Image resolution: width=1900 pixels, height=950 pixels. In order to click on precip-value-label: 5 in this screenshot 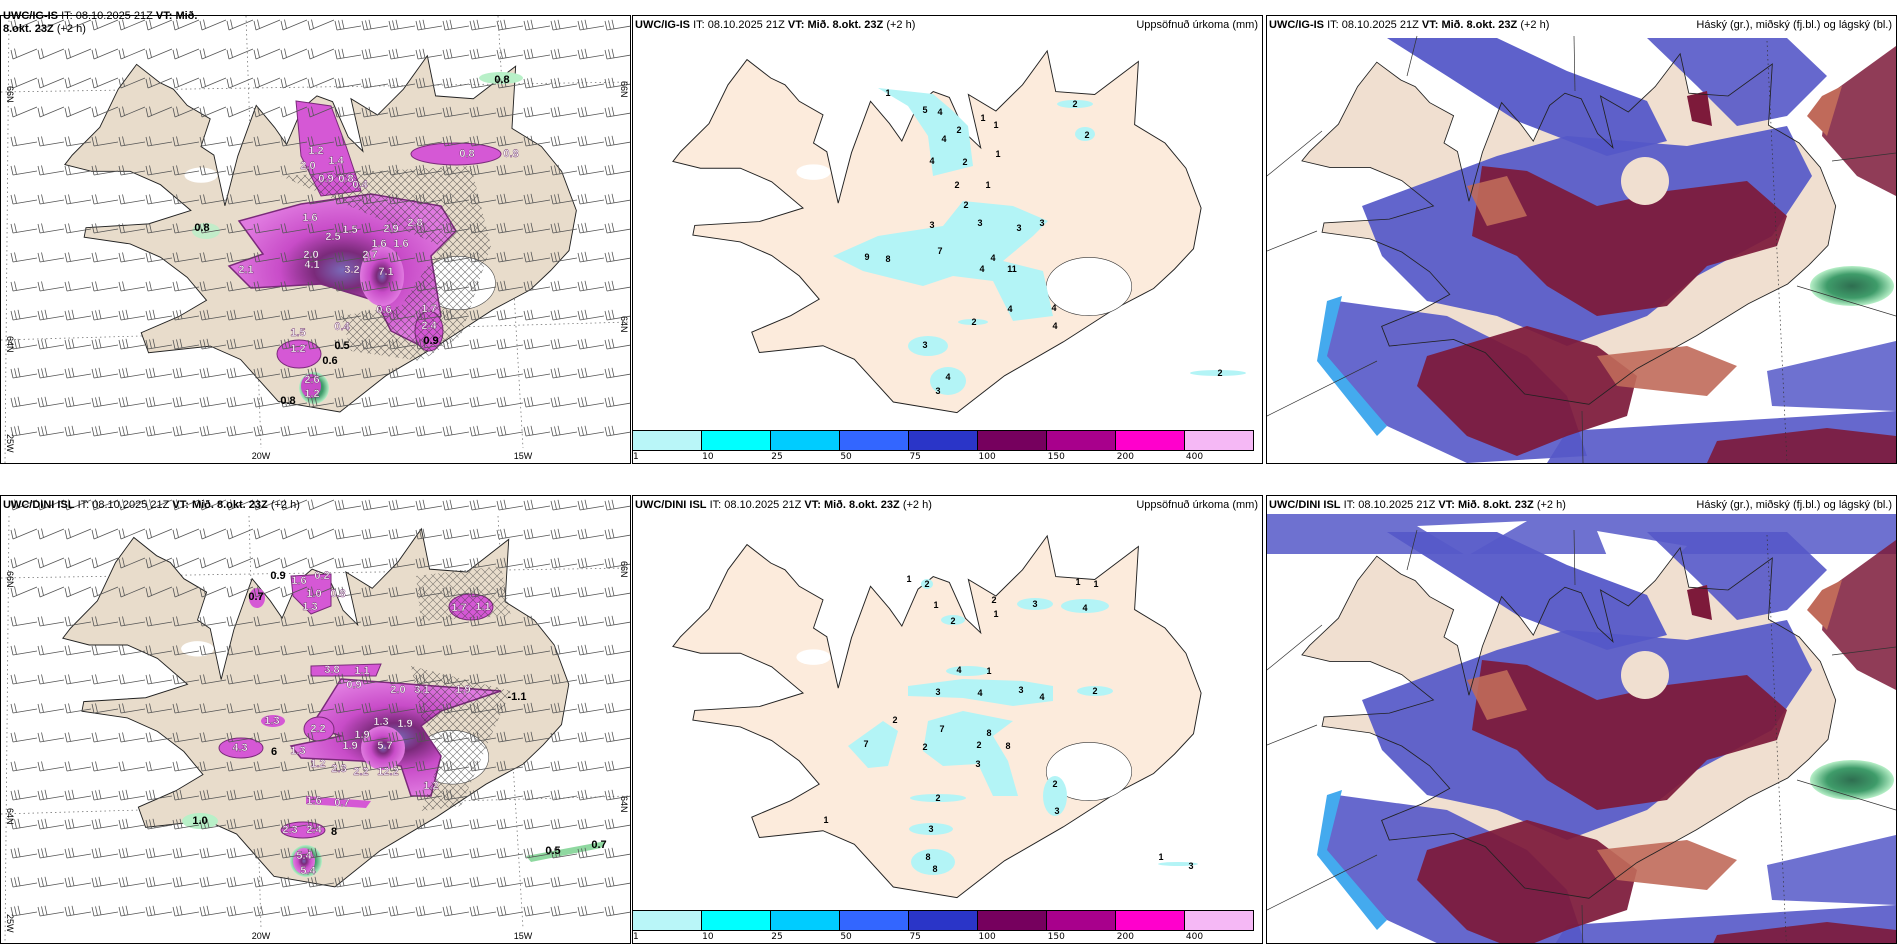, I will do `click(924, 110)`.